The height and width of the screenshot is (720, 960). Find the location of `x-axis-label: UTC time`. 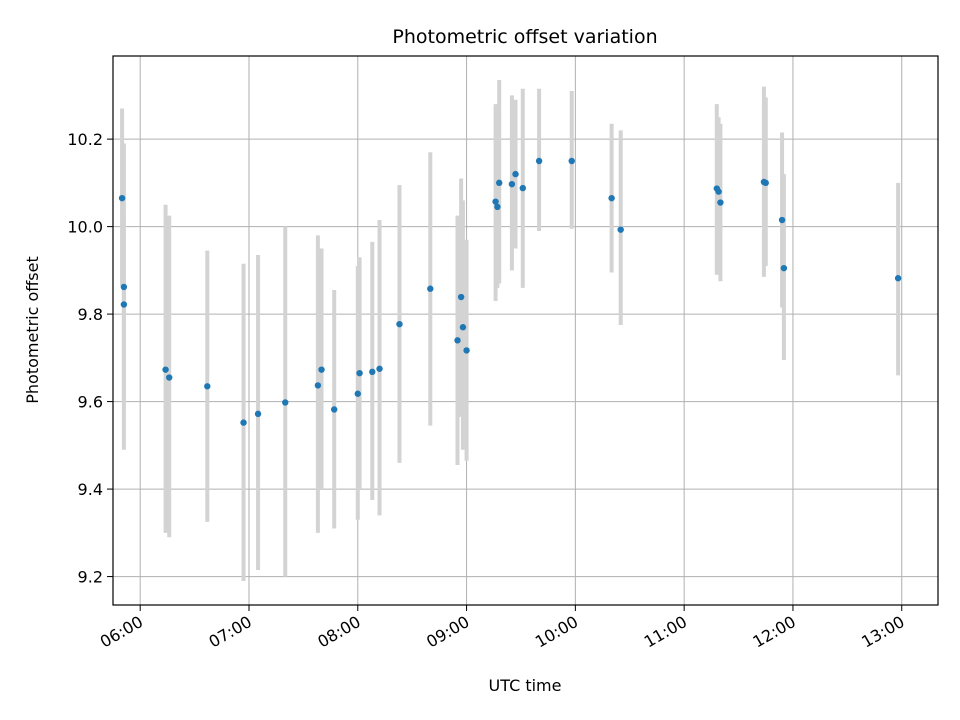

x-axis-label: UTC time is located at coordinates (525, 685).